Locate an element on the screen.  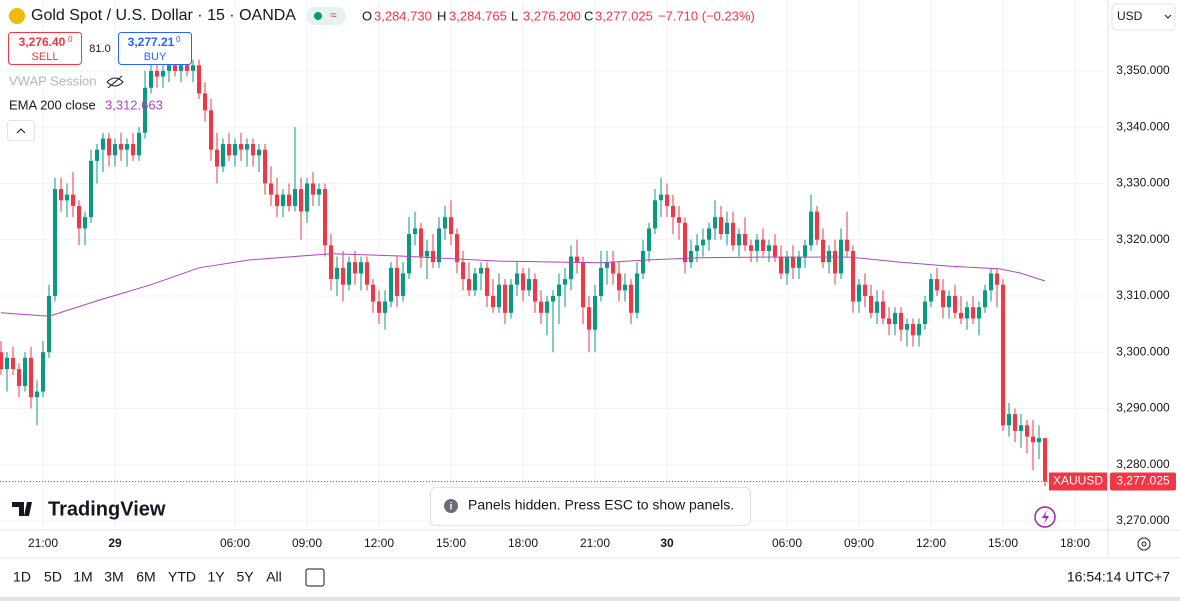
symbol-tag is located at coordinates (1078, 481).